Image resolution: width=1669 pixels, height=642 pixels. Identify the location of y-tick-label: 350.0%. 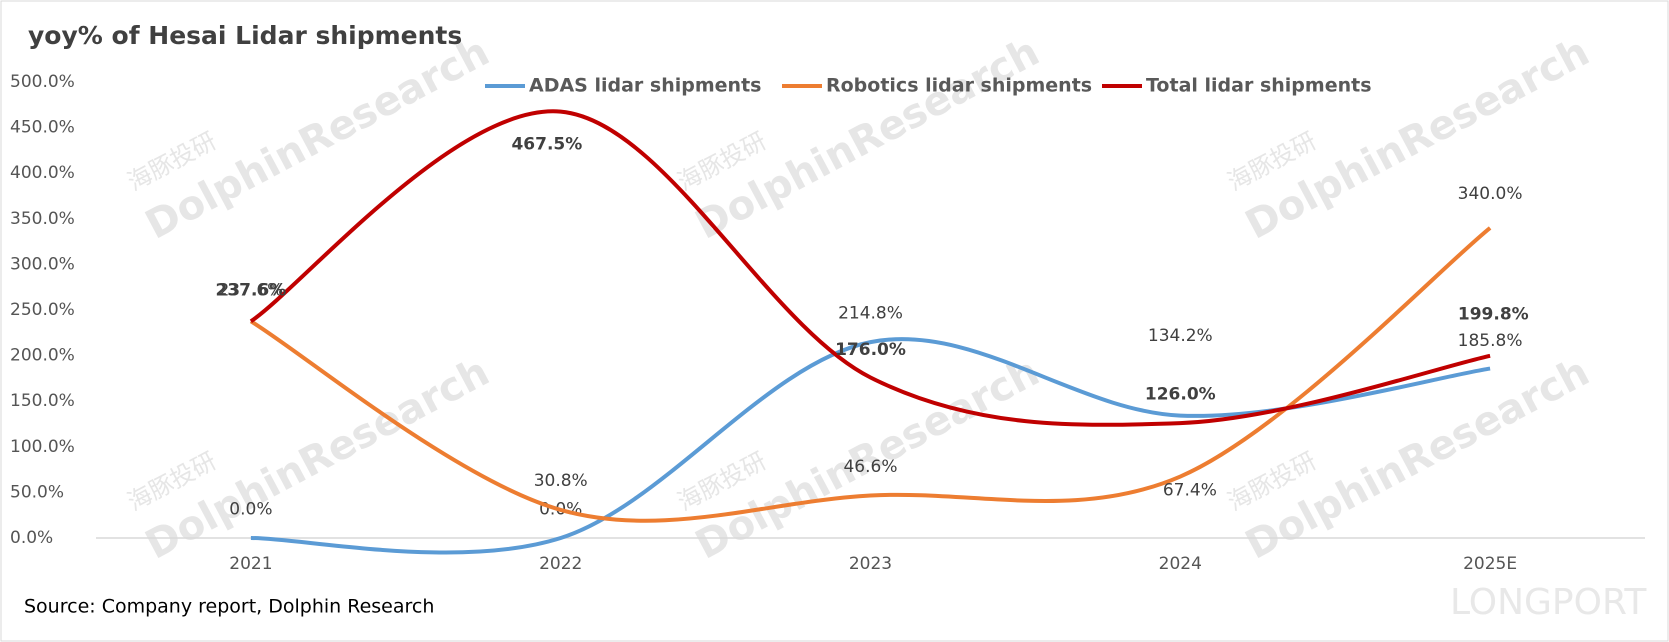
(42, 219).